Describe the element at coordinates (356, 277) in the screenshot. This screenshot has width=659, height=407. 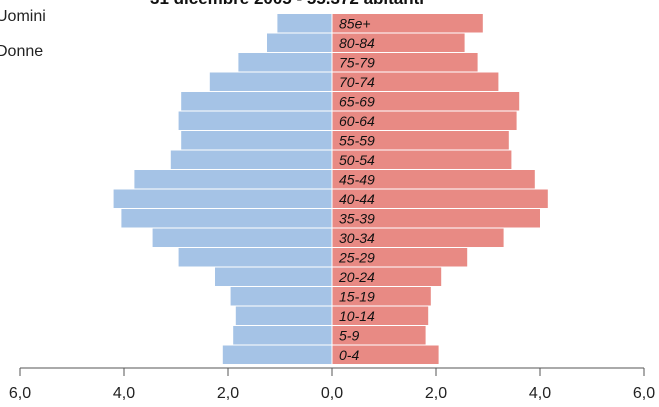
I see `age-group-label: 20-24` at that location.